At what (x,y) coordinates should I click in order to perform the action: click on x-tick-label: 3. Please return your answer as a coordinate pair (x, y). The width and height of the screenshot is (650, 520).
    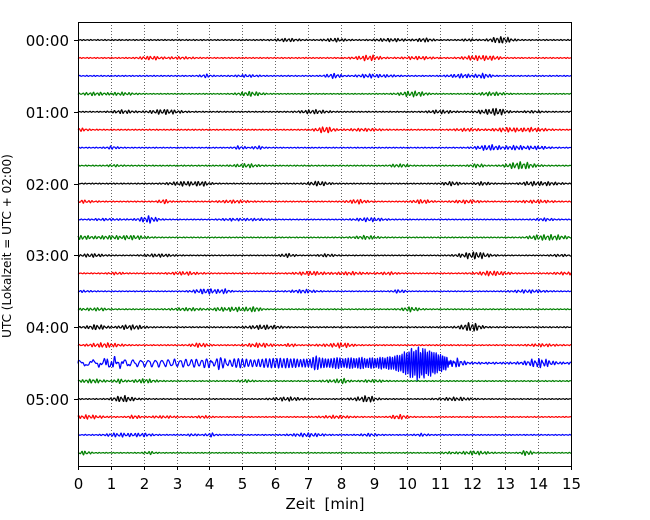
    Looking at the image, I should click on (178, 484).